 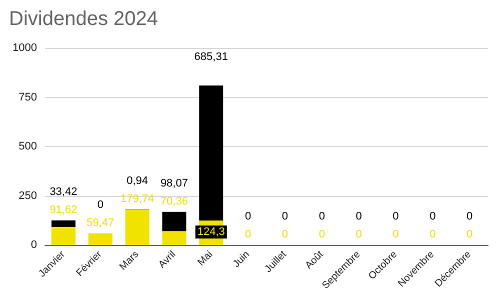 I want to click on data-label: 59,47, so click(x=100, y=222).